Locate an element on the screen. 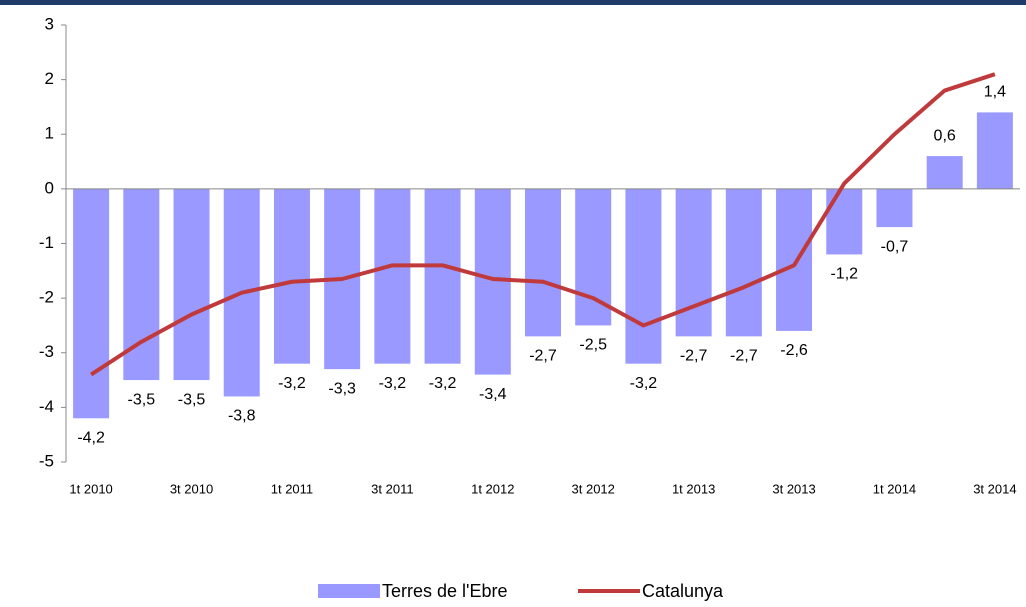 This screenshot has width=1026, height=607. x-tick-label: 3t 2011 is located at coordinates (392, 488).